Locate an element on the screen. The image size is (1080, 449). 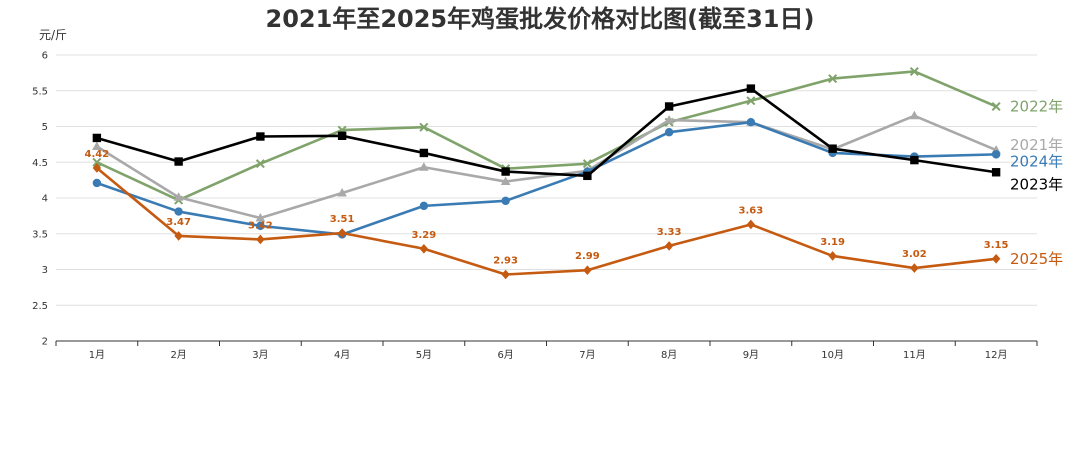
y-tick-label: 3.5 is located at coordinates (40, 234).